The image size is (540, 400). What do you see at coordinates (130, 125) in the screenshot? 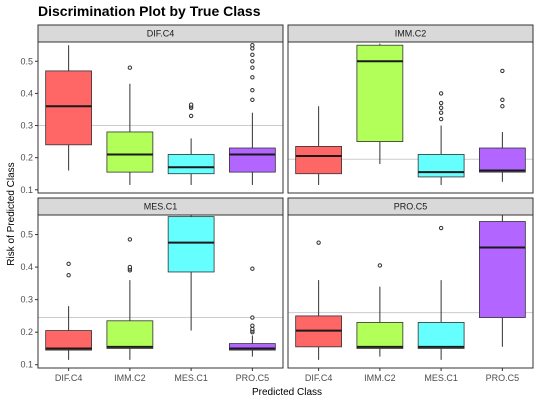
I see `box-dif-c4-imm-c2` at bounding box center [130, 125].